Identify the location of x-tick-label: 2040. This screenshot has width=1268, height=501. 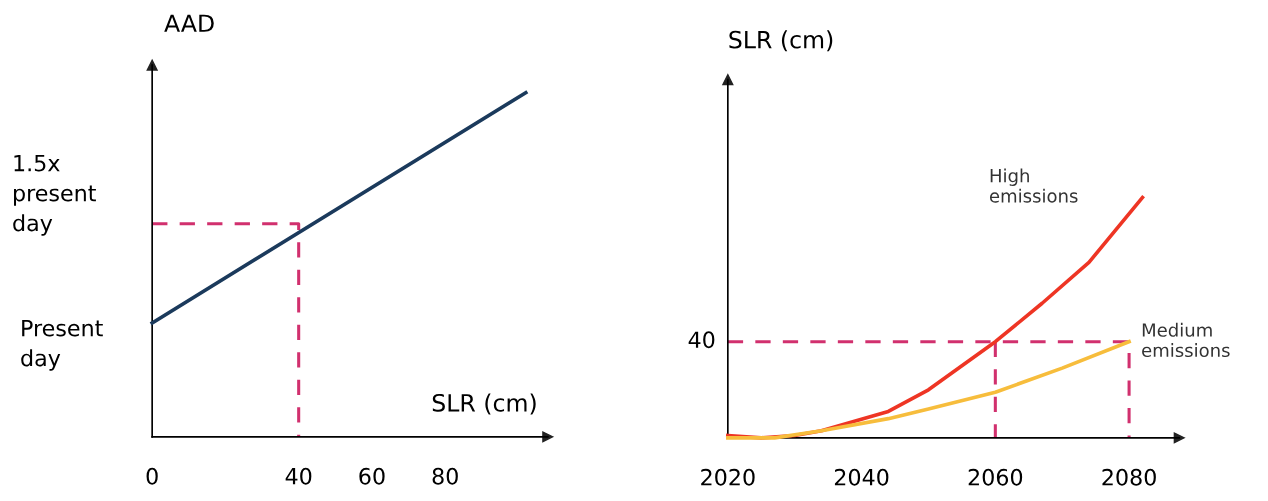
(861, 477).